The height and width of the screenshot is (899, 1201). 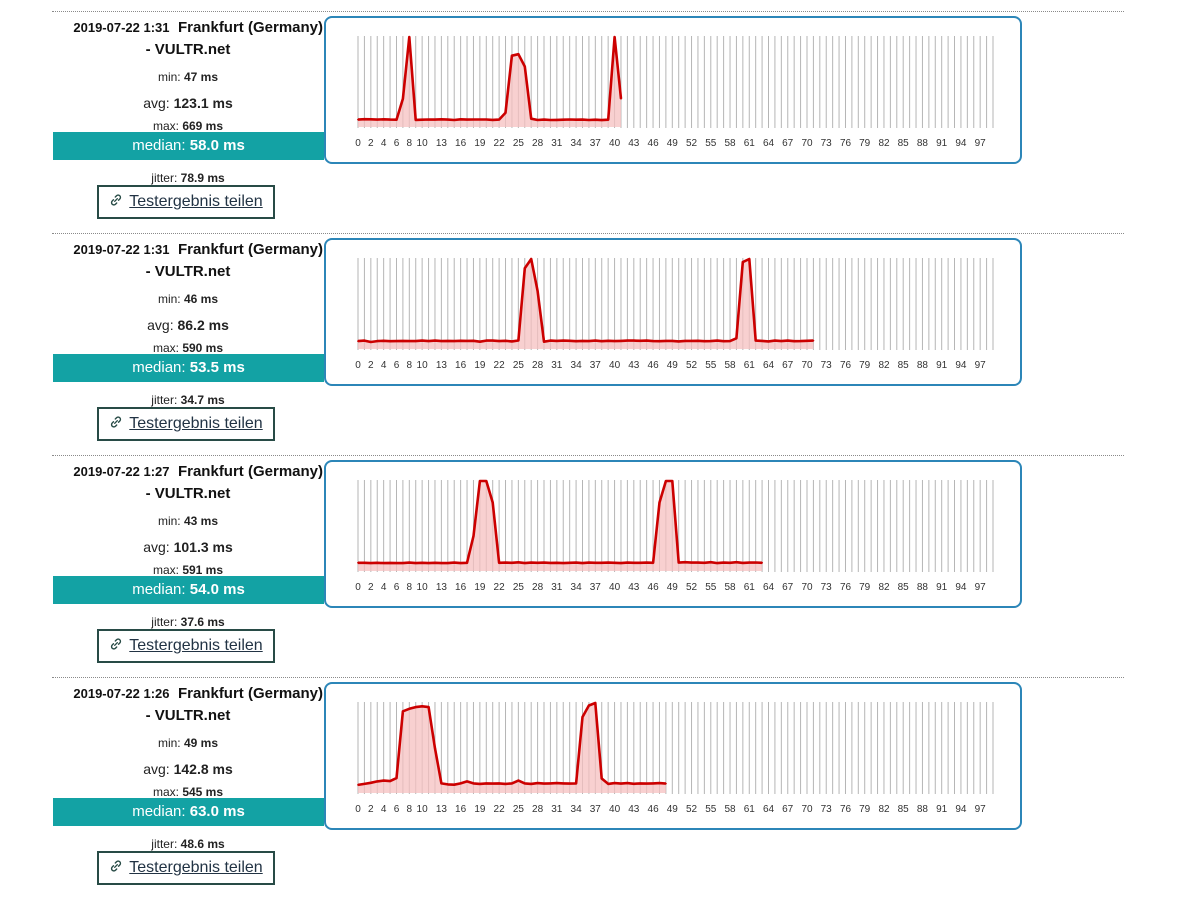 What do you see at coordinates (769, 365) in the screenshot?
I see `x-tick-label: 64` at bounding box center [769, 365].